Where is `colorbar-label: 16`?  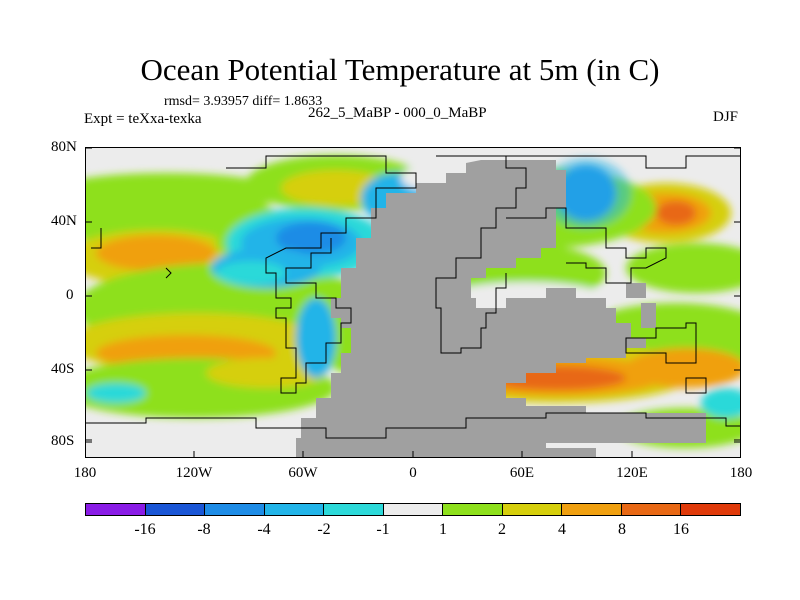
colorbar-label: 16 is located at coordinates (681, 529).